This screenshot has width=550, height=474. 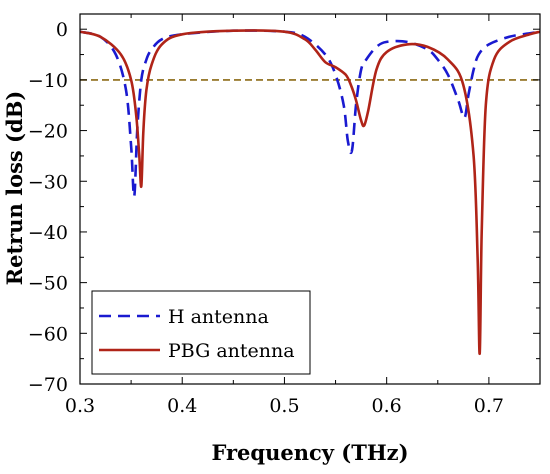 What do you see at coordinates (231, 351) in the screenshot?
I see `legend-label-pbg-antenna: PBG antenna` at bounding box center [231, 351].